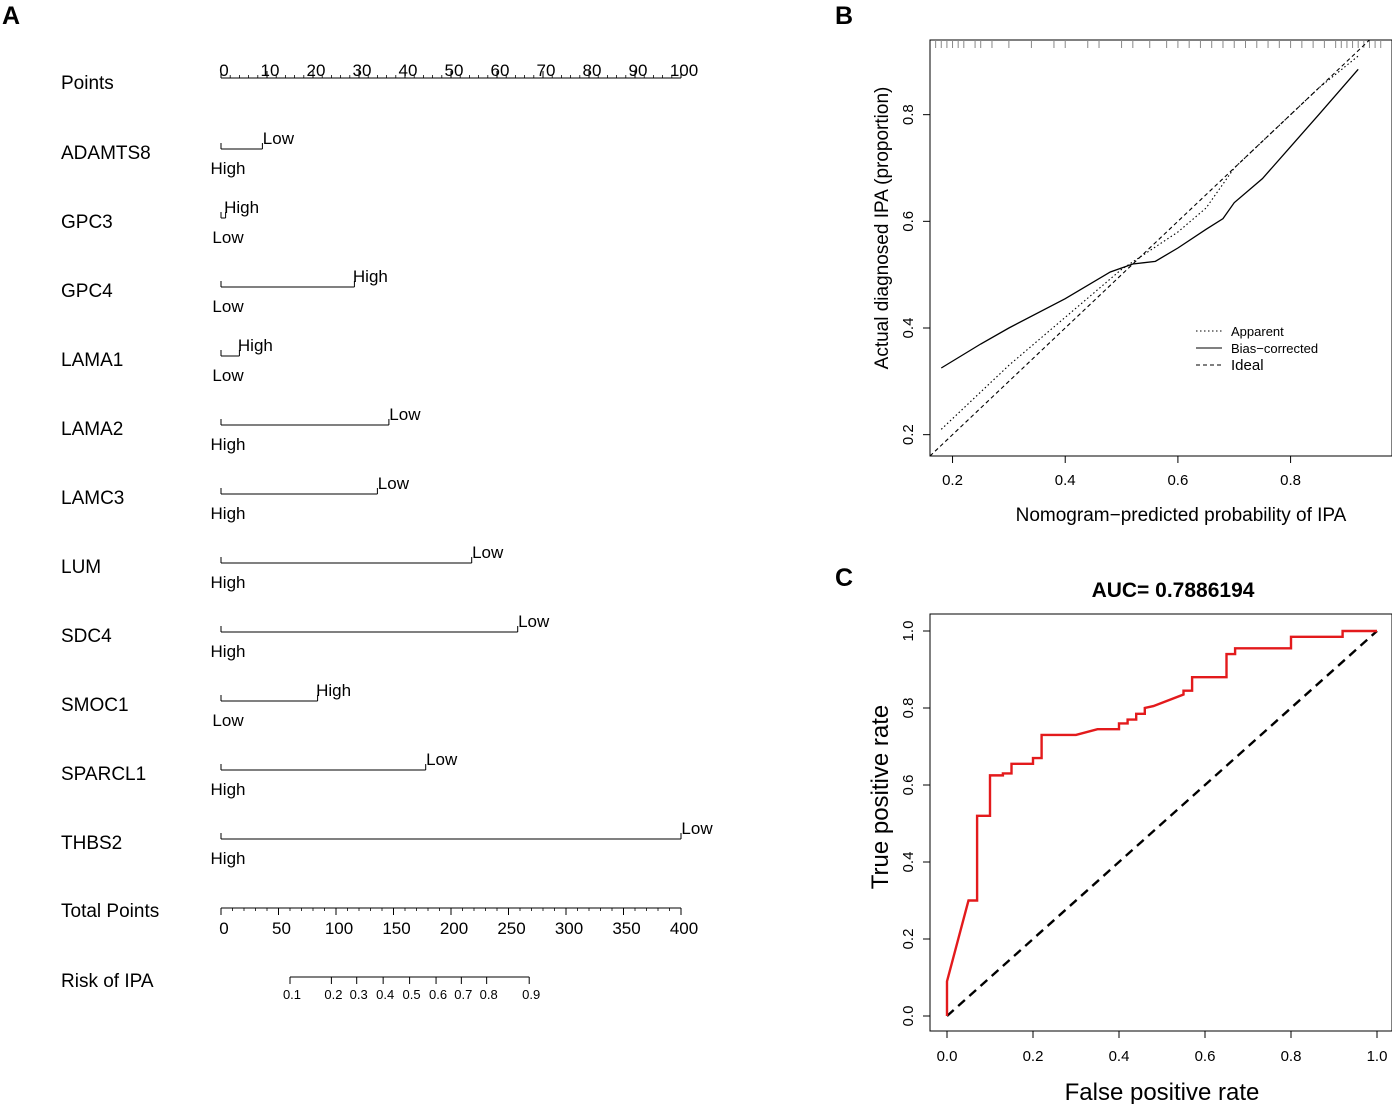 Image resolution: width=1392 pixels, height=1104 pixels. What do you see at coordinates (908, 221) in the screenshot?
I see `calibration-y-tick-label: 0.6` at bounding box center [908, 221].